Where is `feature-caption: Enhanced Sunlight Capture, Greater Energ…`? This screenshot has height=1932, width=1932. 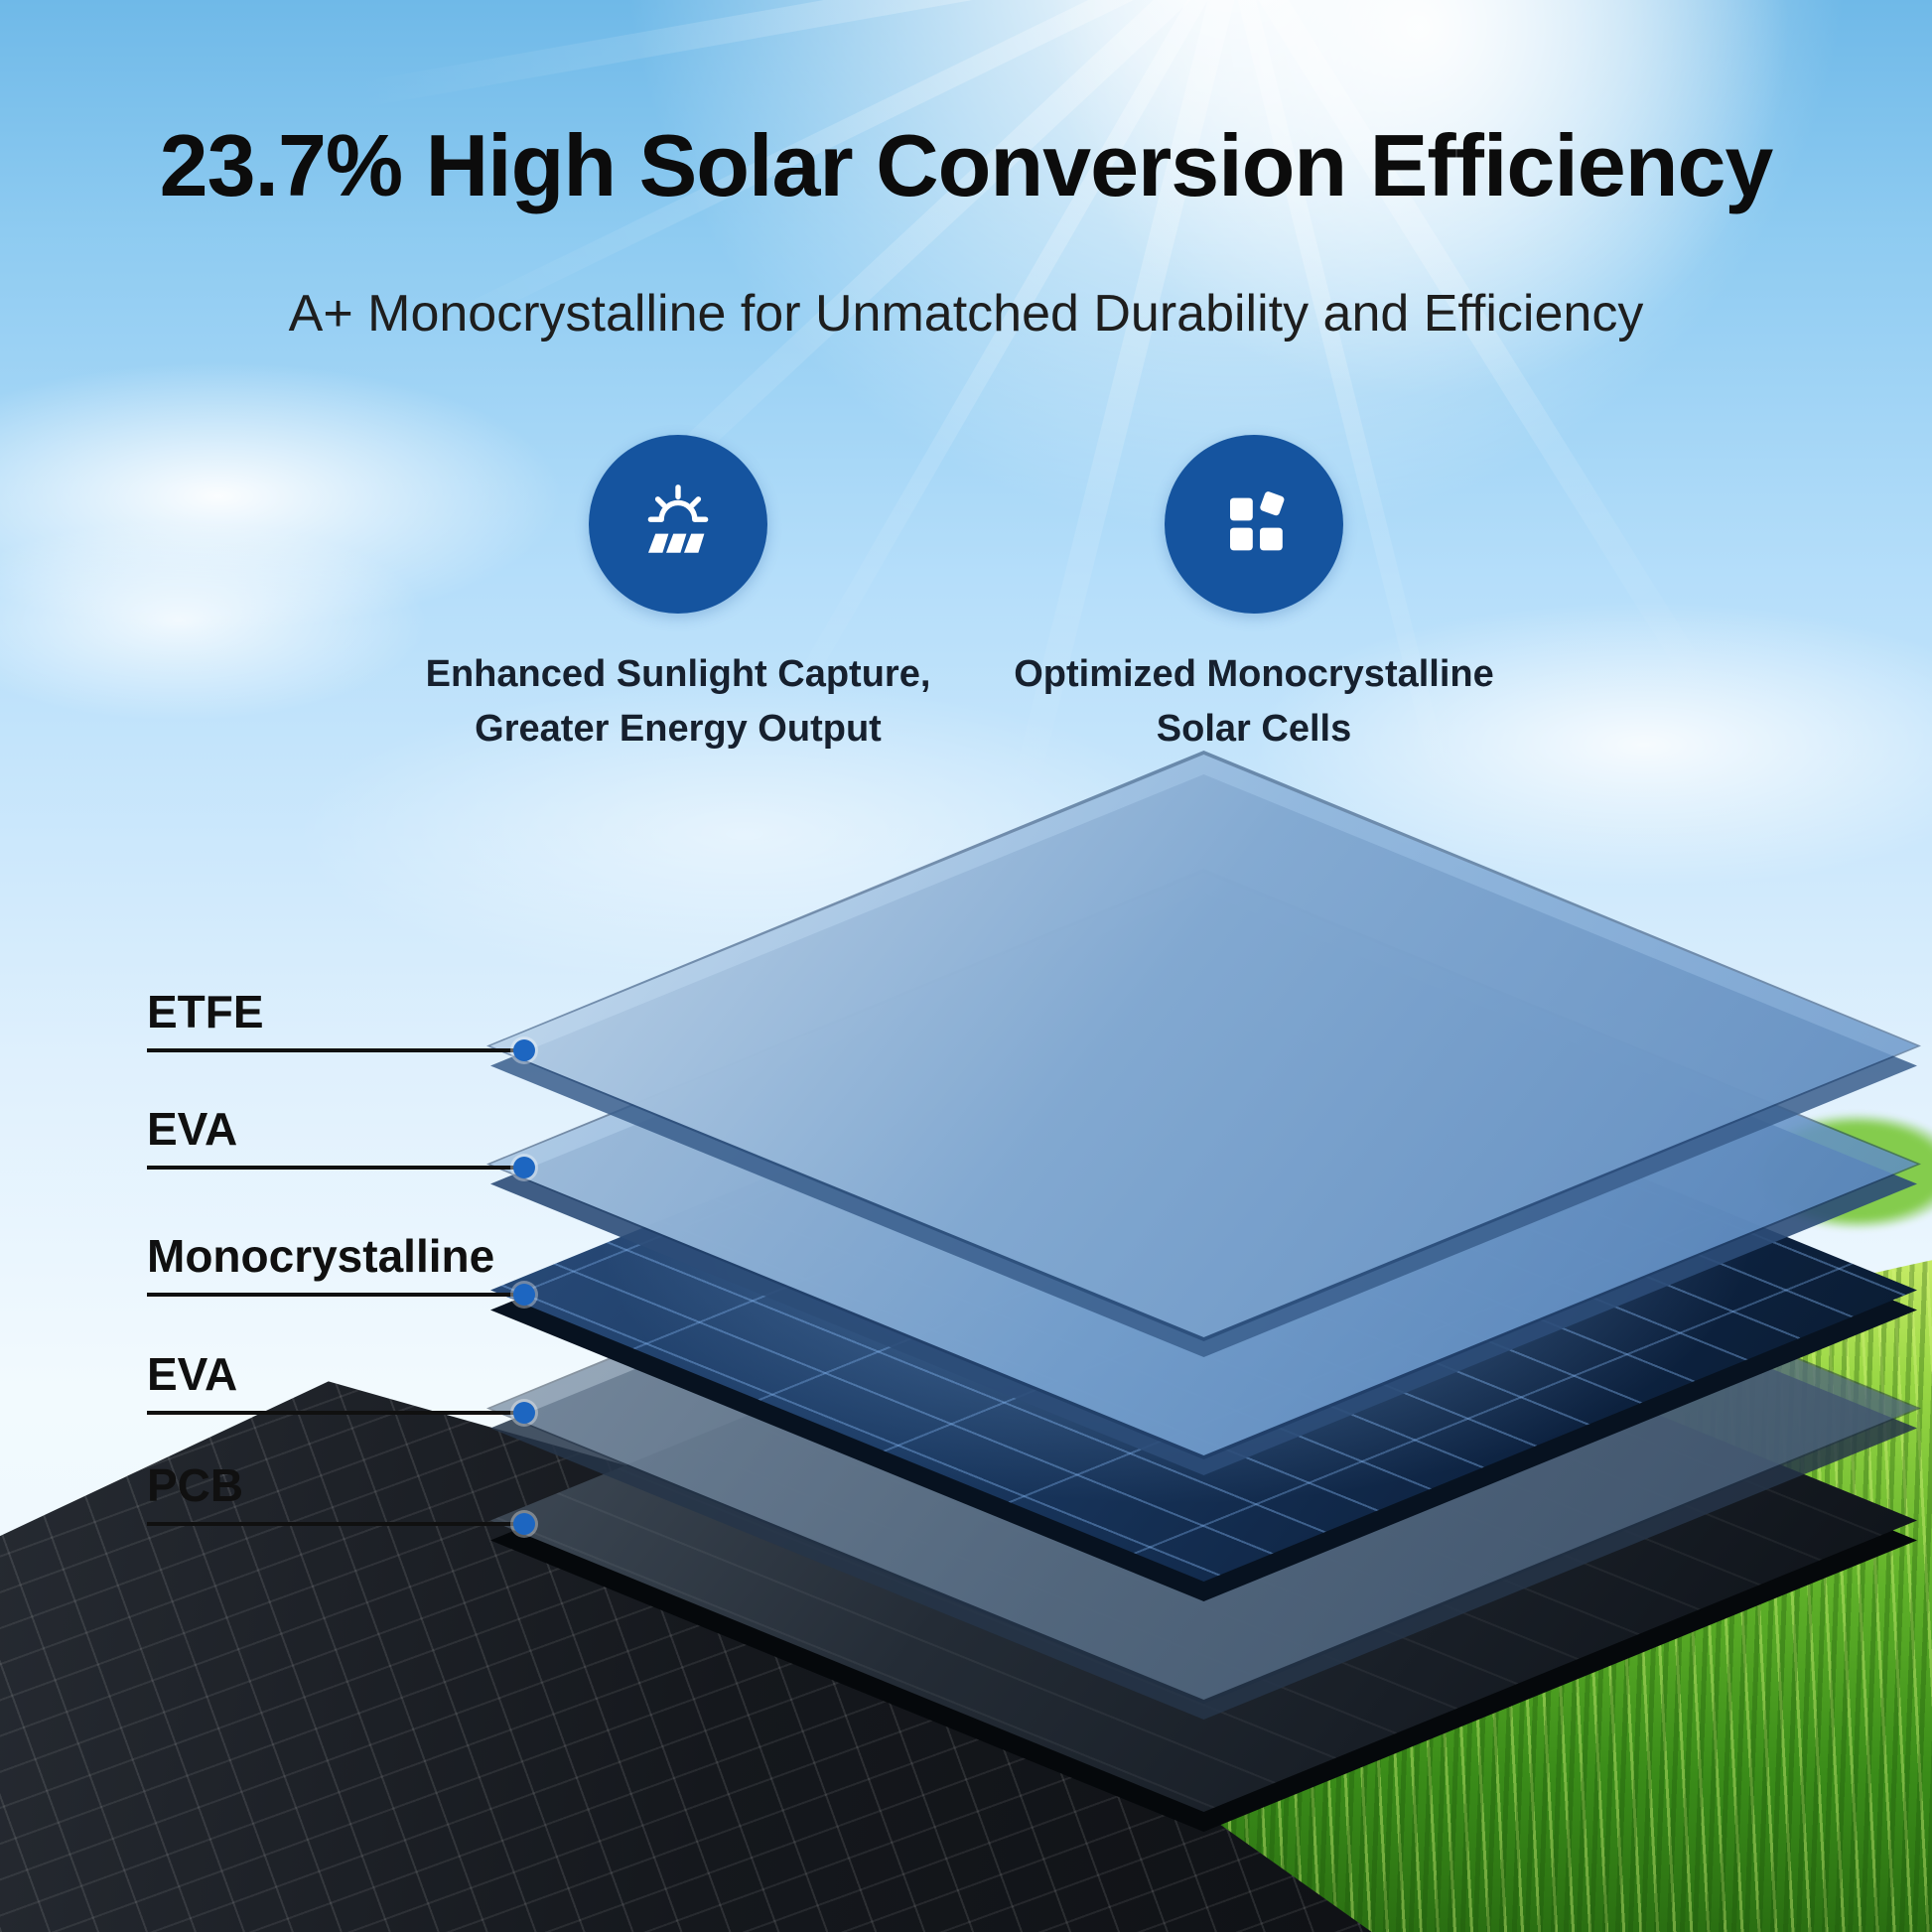
feature-caption: Enhanced Sunlight Capture, Greater Energ… is located at coordinates (679, 702).